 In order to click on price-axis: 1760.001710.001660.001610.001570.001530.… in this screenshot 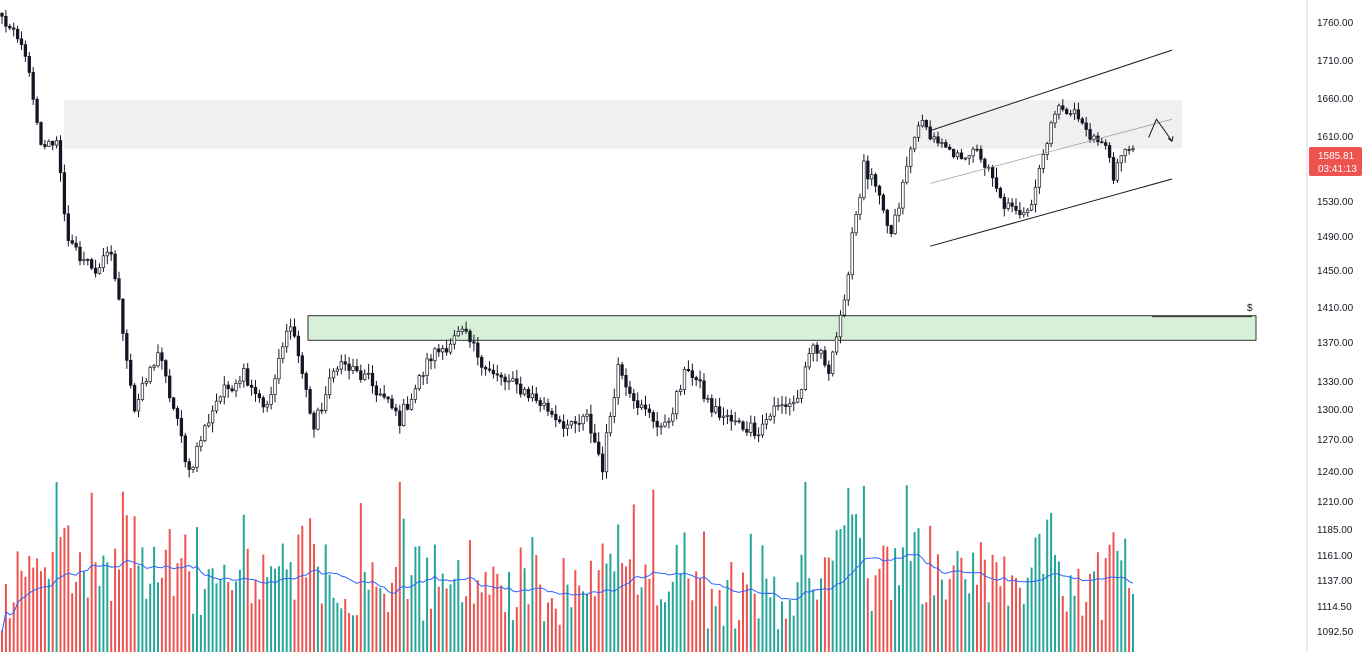, I will do `click(1330, 326)`.